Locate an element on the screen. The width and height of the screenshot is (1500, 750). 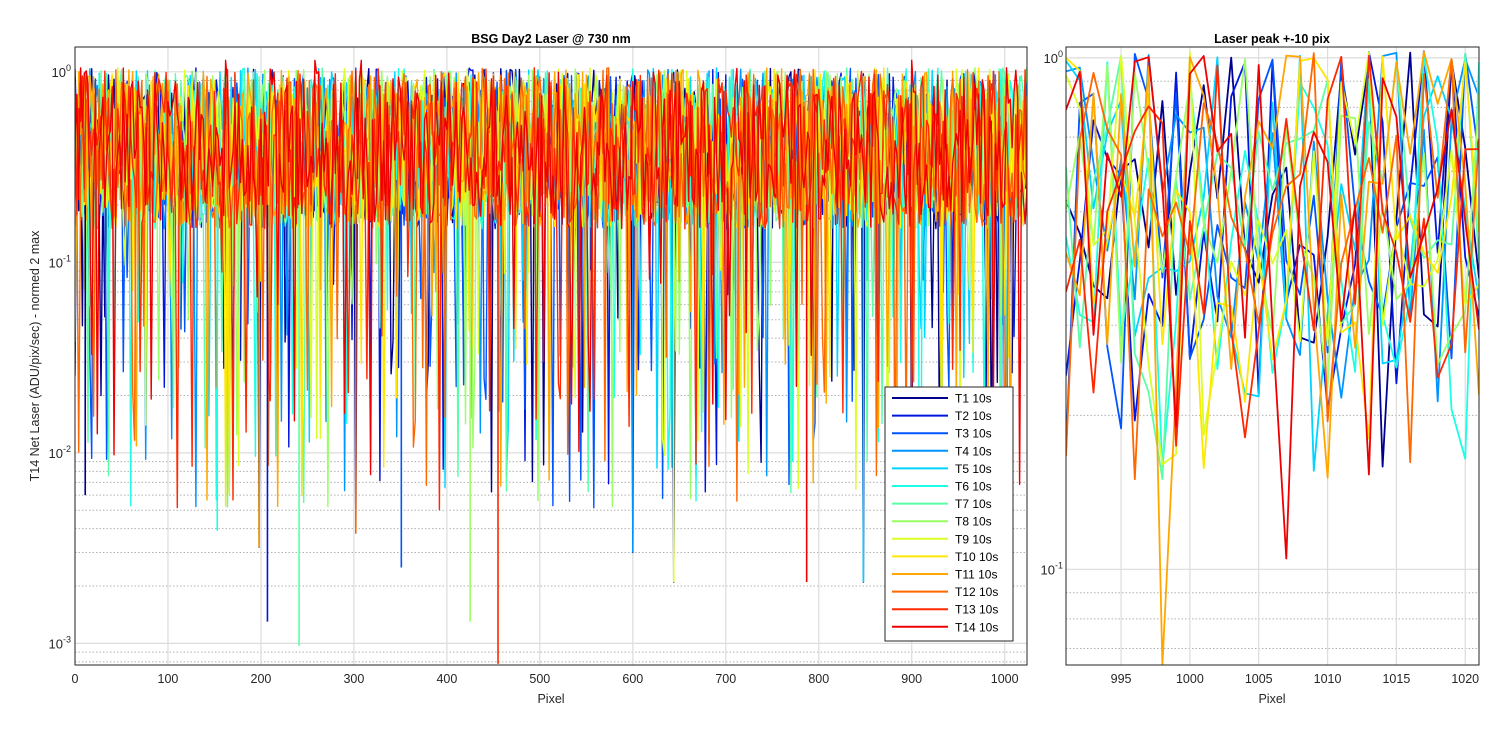
right-x-tick-label: 1005 is located at coordinates (1259, 679).